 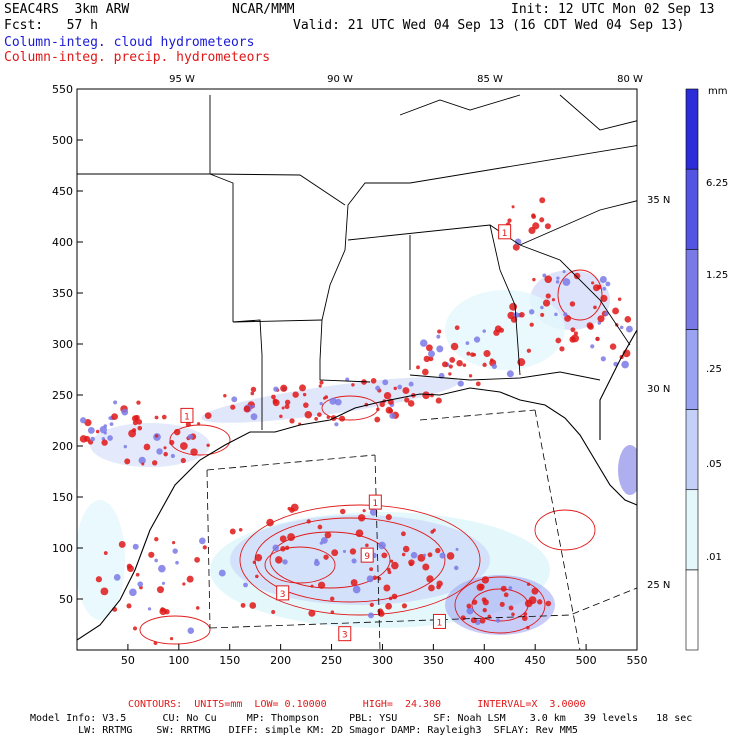 What do you see at coordinates (658, 389) in the screenshot?
I see `lat-label: 30 N` at bounding box center [658, 389].